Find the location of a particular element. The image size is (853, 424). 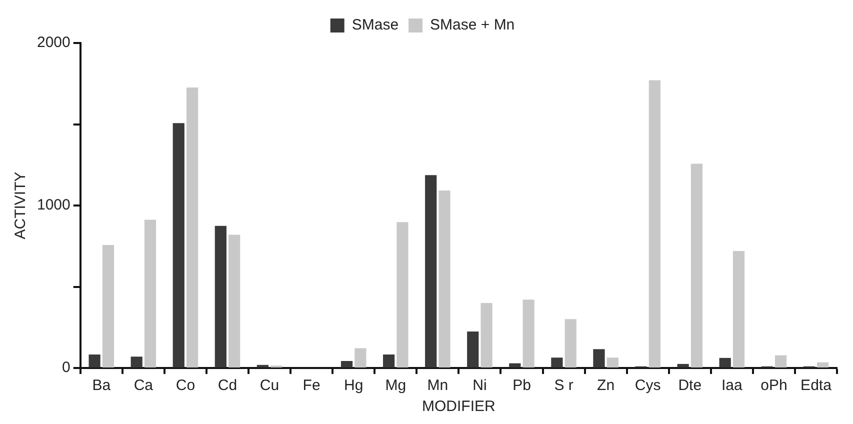

x-tick-label: S r is located at coordinates (564, 385).